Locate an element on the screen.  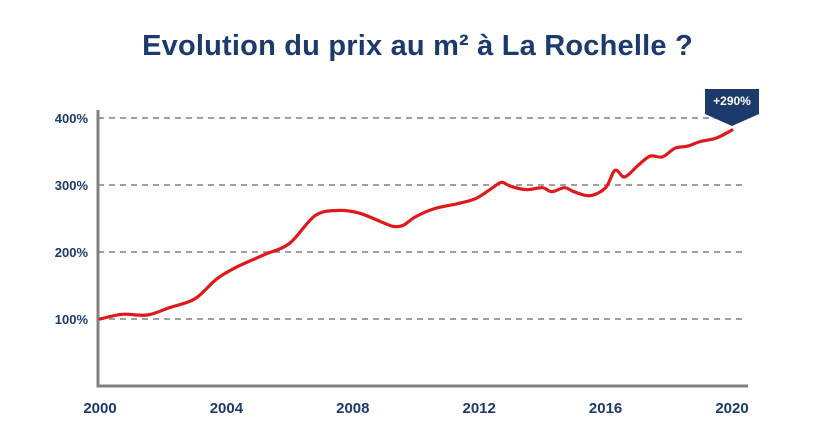
x-tick-label: 2000 is located at coordinates (99, 408).